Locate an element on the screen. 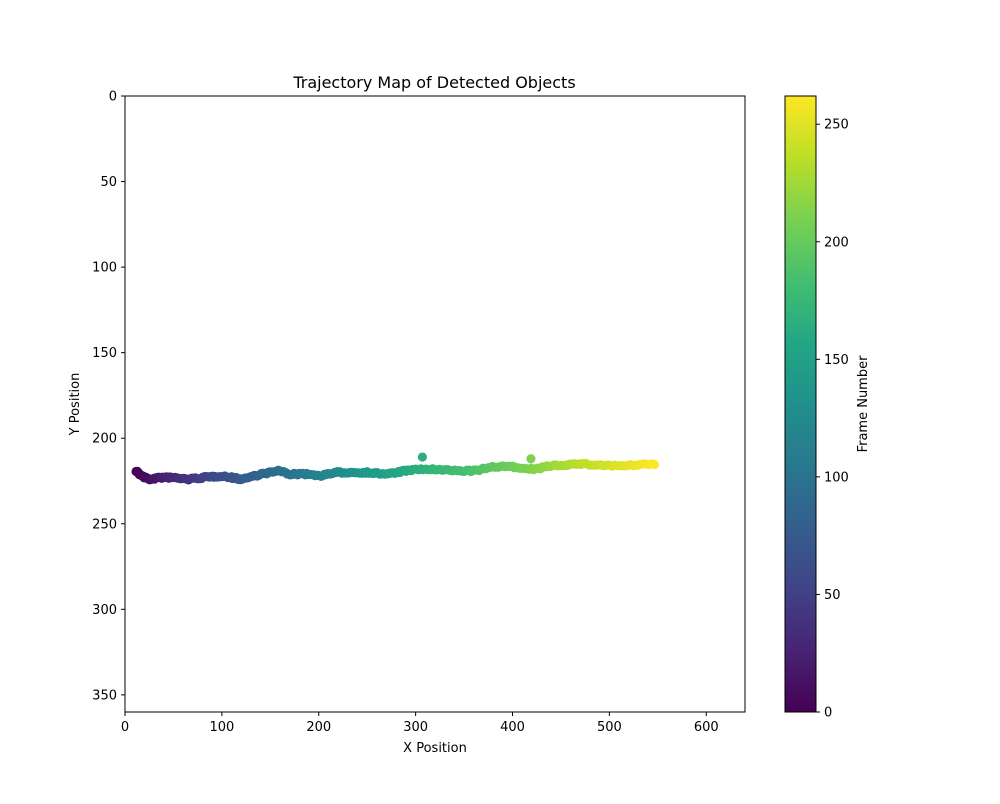  x-axis-label: X Position is located at coordinates (435, 748).